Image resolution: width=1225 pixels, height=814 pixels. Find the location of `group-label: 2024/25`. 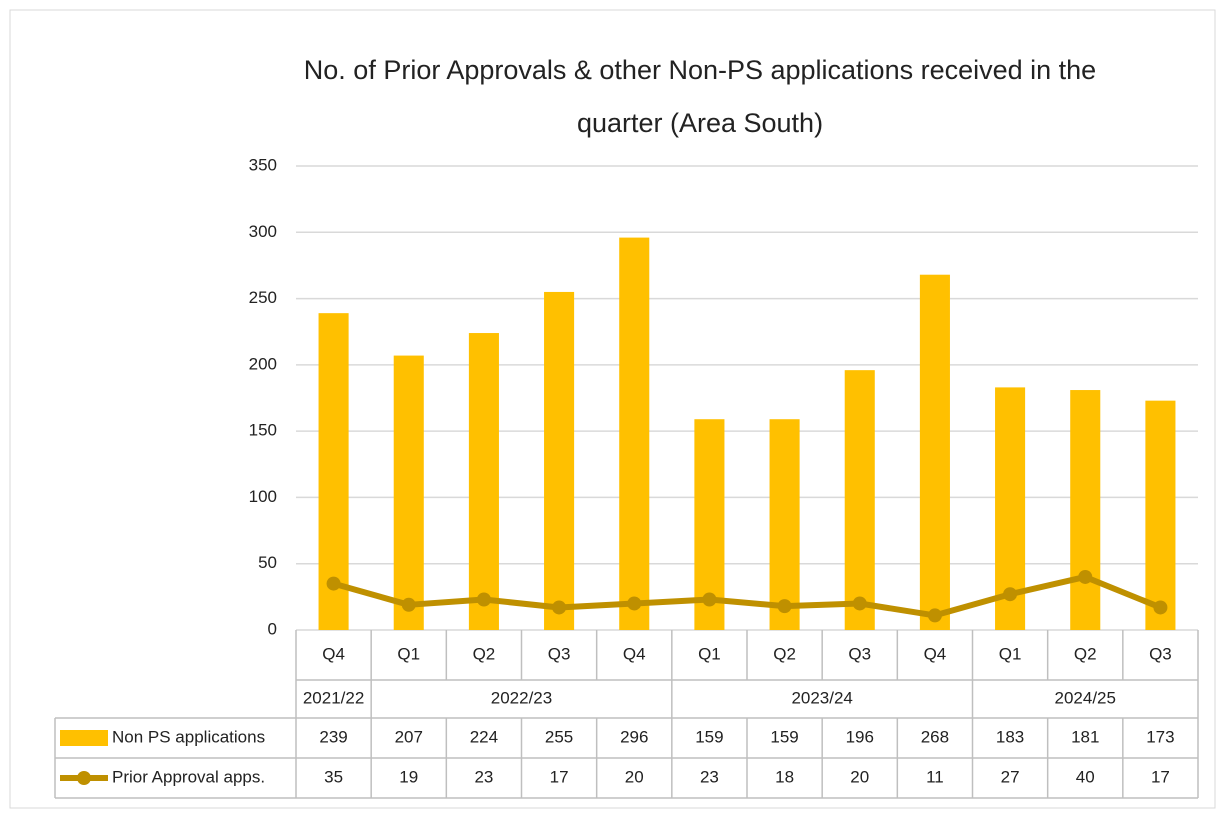

group-label: 2024/25 is located at coordinates (1085, 697).